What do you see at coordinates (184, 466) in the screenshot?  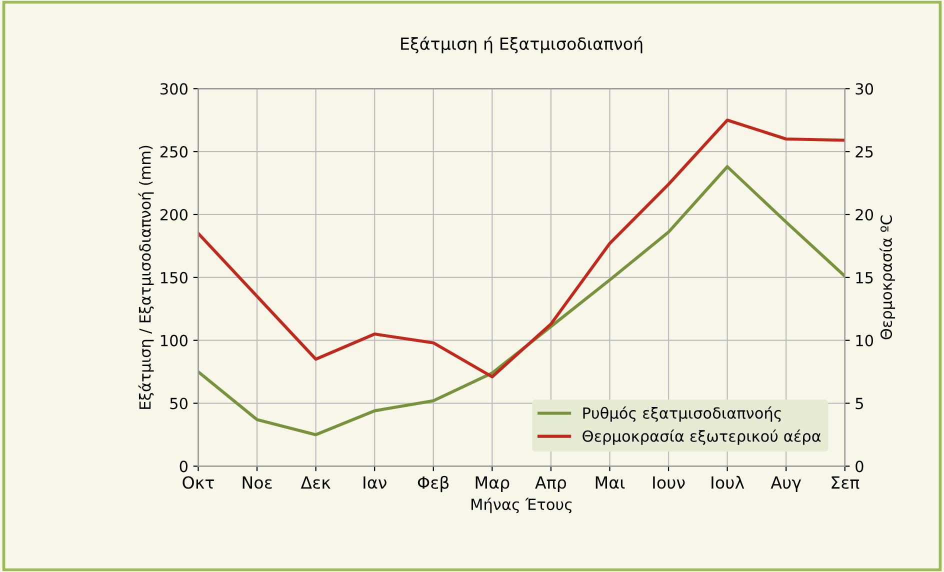 I see `y-tick-label: 0` at bounding box center [184, 466].